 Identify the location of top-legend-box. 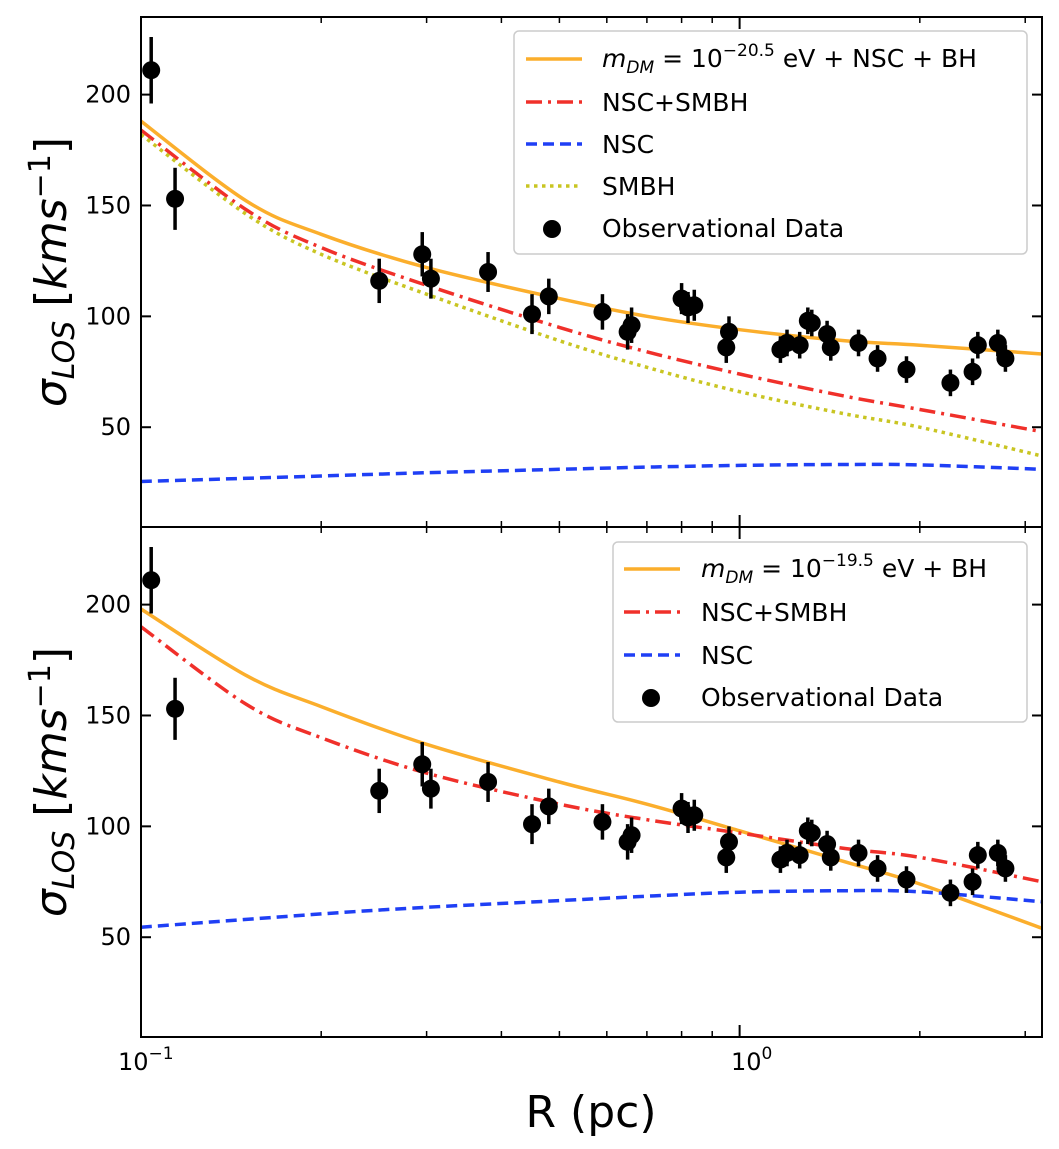
(770, 142).